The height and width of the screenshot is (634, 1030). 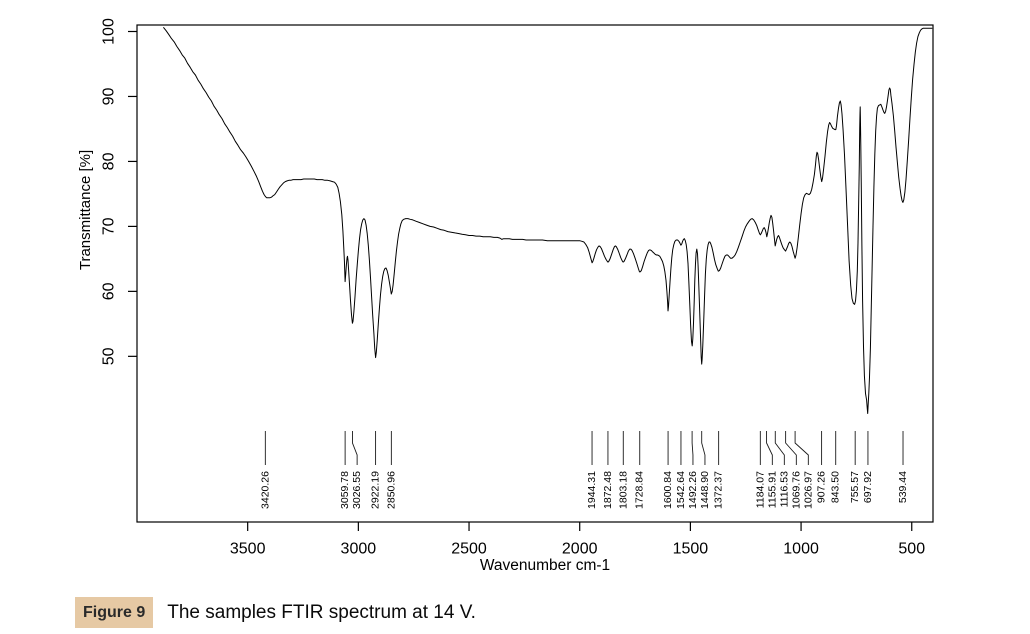 What do you see at coordinates (265, 490) in the screenshot?
I see `peak-wavenumber-label: 3420.26` at bounding box center [265, 490].